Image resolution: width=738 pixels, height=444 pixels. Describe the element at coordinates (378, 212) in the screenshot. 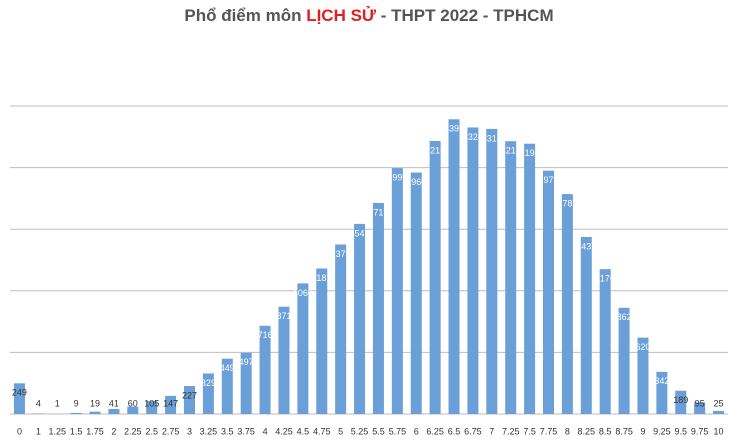

I see `data-label: 1713` at that location.